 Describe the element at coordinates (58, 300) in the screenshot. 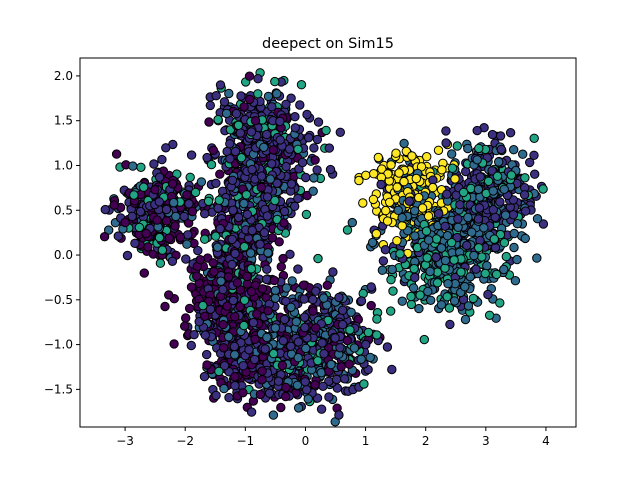

I see `y-tick-label: −0.5` at that location.